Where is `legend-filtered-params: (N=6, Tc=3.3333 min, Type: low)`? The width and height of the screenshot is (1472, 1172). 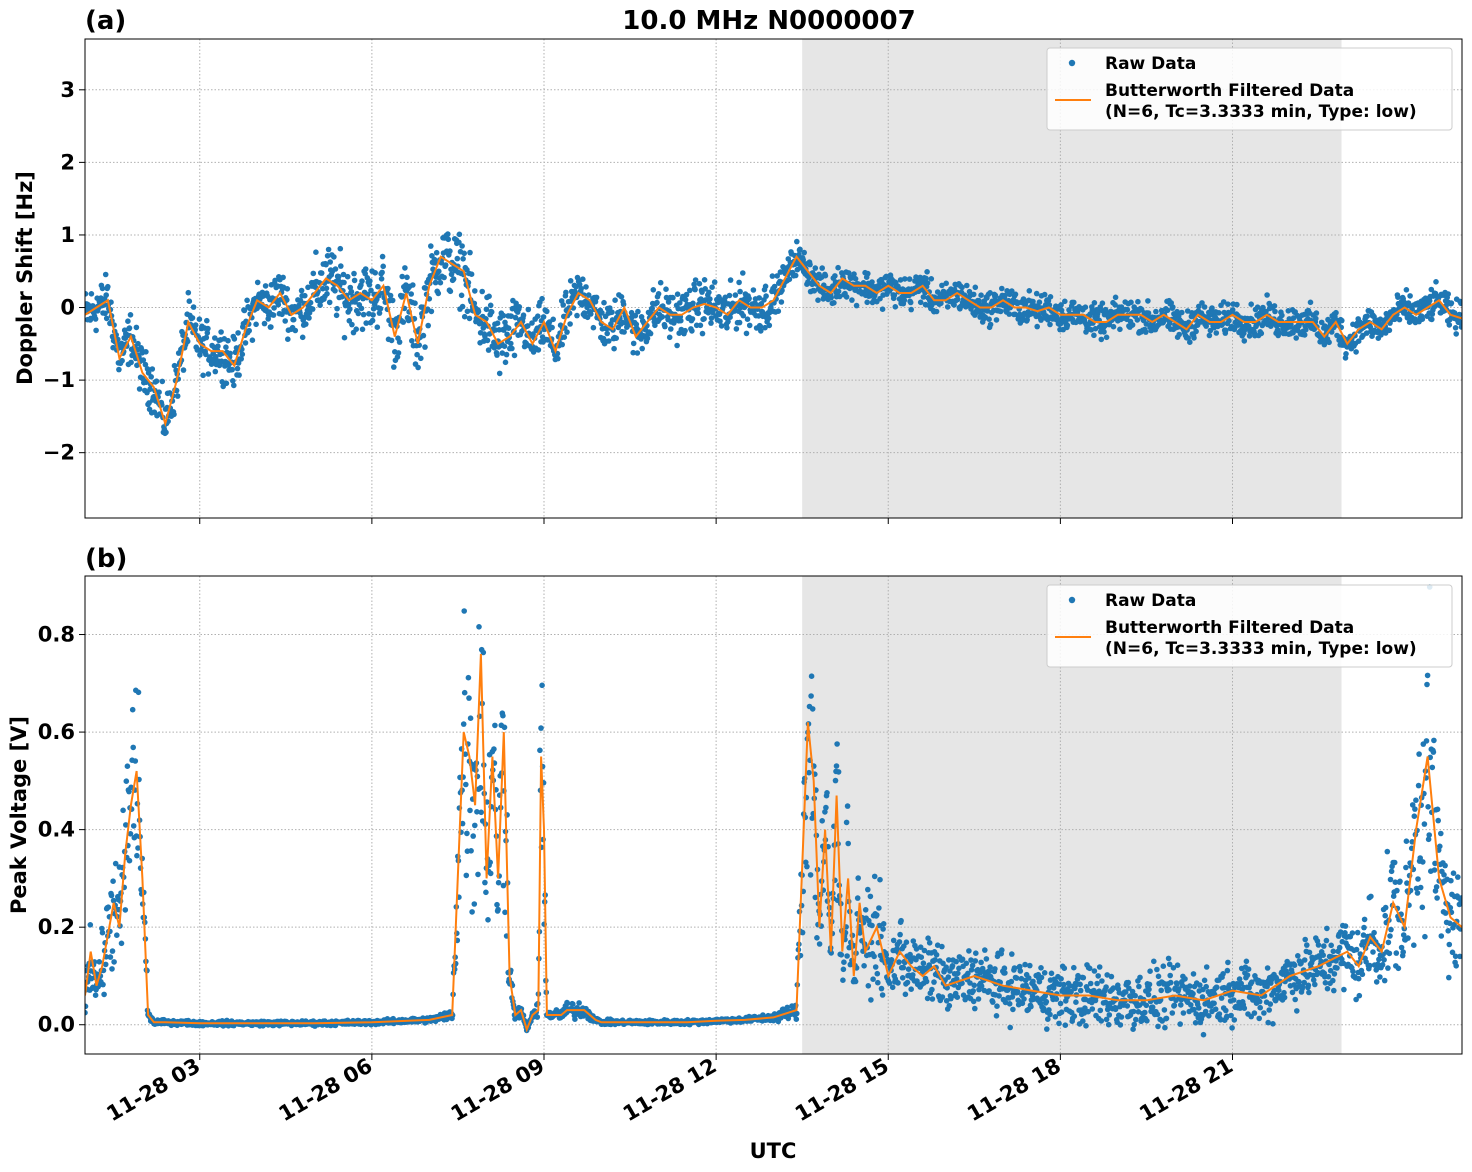
legend-filtered-params: (N=6, Tc=3.3333 min, Type: low) is located at coordinates (1261, 112).